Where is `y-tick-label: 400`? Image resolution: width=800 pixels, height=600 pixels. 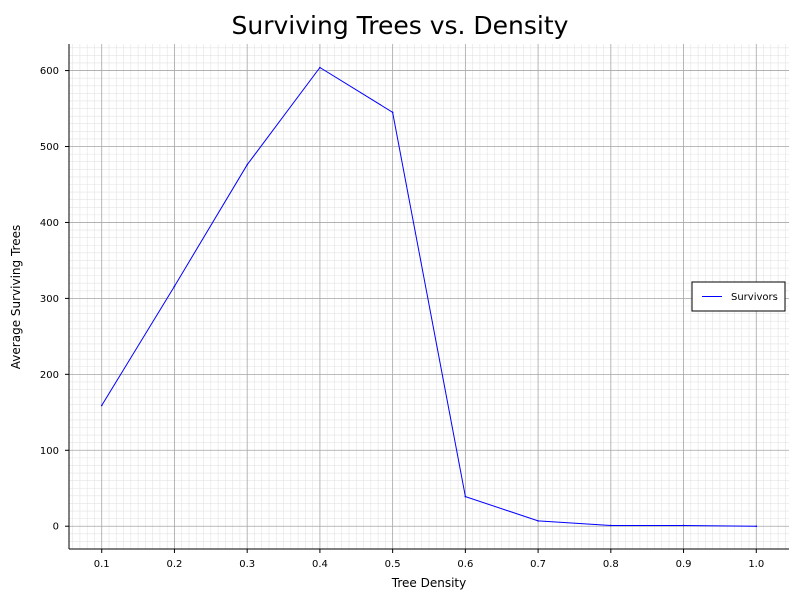 y-tick-label: 400 is located at coordinates (49, 223).